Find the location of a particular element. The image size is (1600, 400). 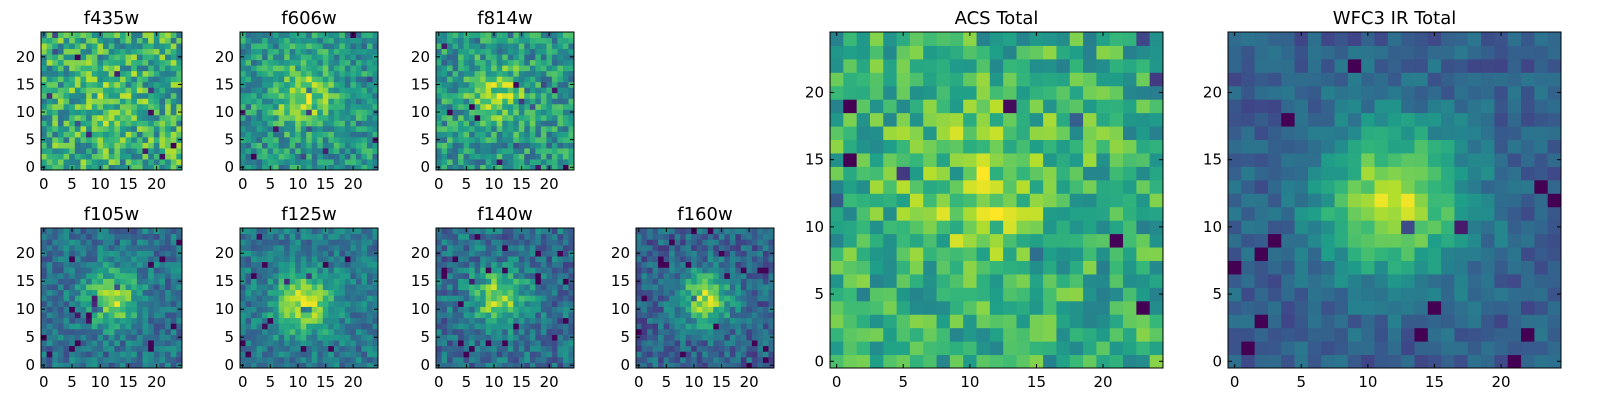

x-tick-label: 10 is located at coordinates (493, 382).